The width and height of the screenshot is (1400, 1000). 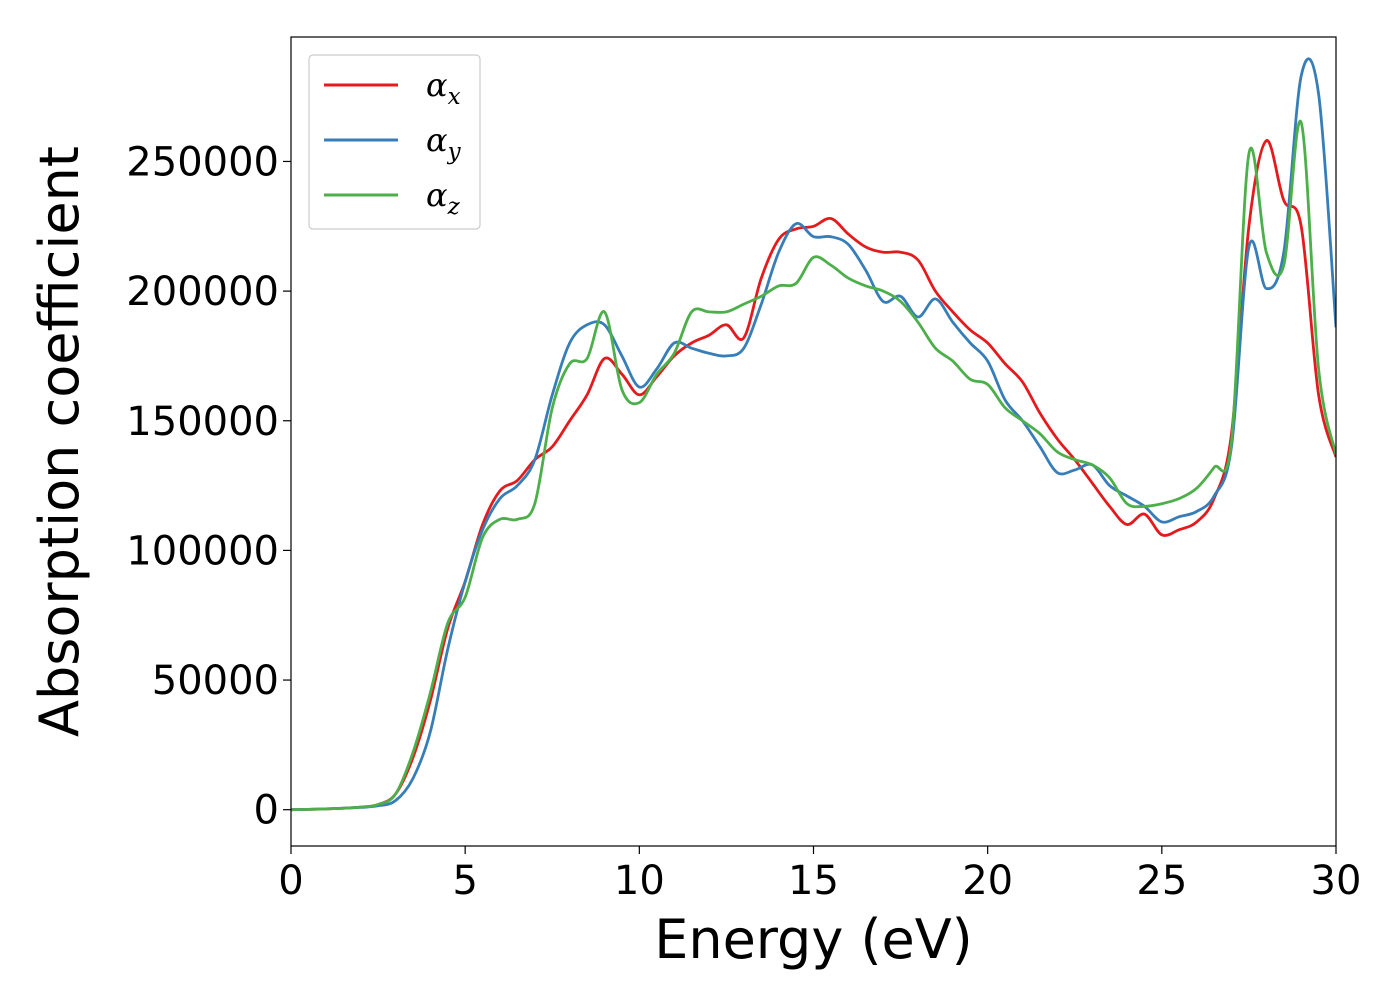 I want to click on legend-label-z: αz, so click(x=443, y=198).